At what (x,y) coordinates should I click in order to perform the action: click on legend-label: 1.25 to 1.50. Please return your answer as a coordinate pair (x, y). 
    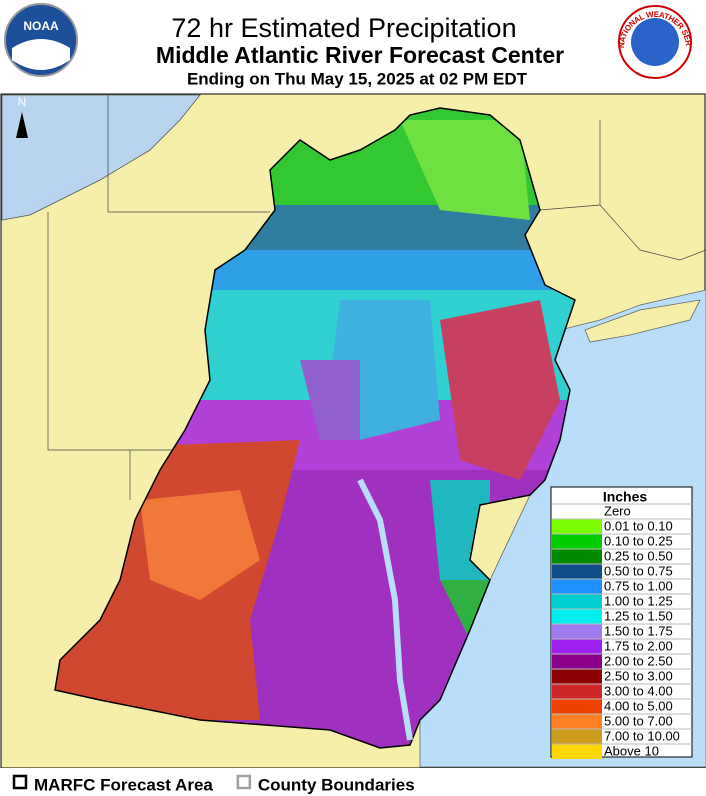
    Looking at the image, I should click on (638, 615).